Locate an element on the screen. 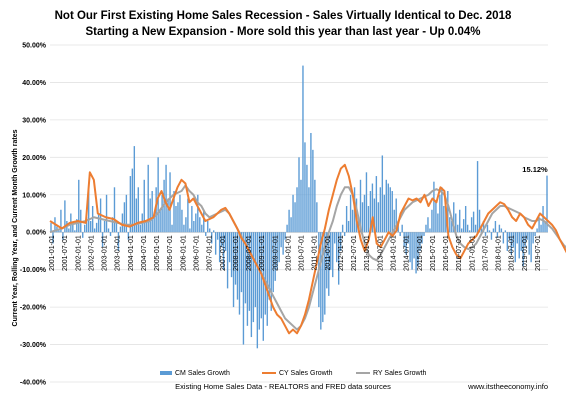 The width and height of the screenshot is (566, 411). x-tick-label: 2003-07-01 is located at coordinates (118, 253).